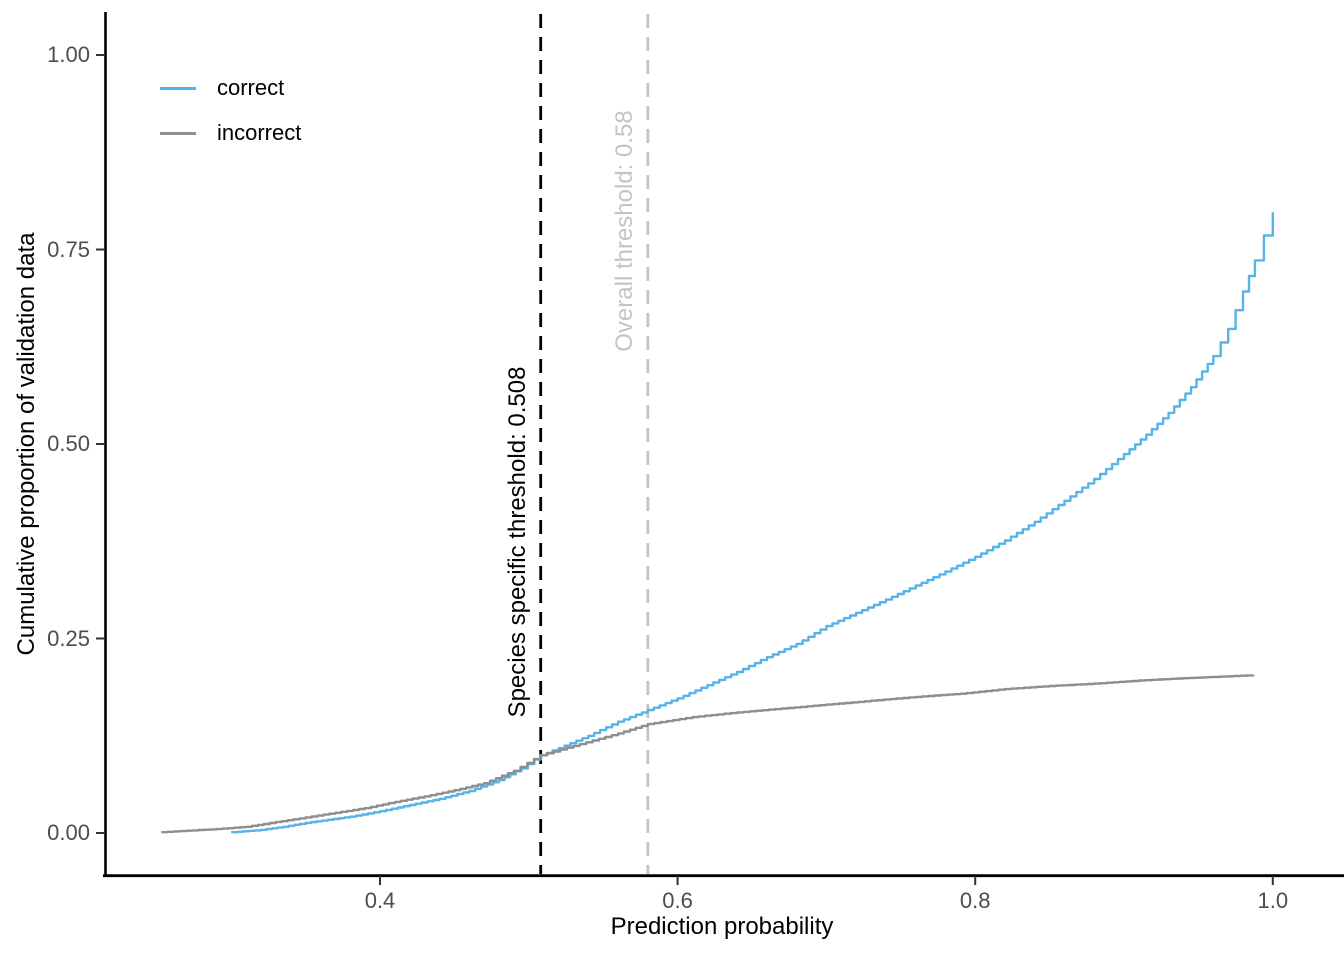  Describe the element at coordinates (68, 832) in the screenshot. I see `y-tick-label: 0.00` at that location.